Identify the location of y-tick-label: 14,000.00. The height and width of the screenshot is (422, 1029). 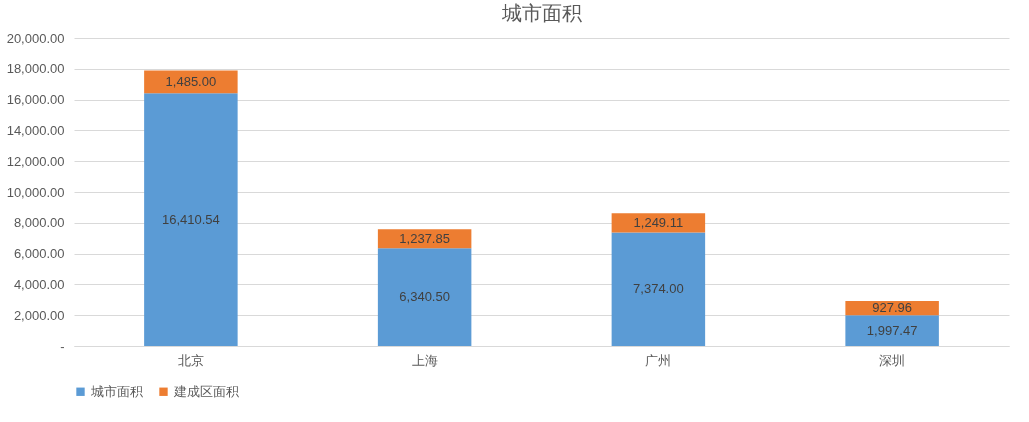
(35, 130).